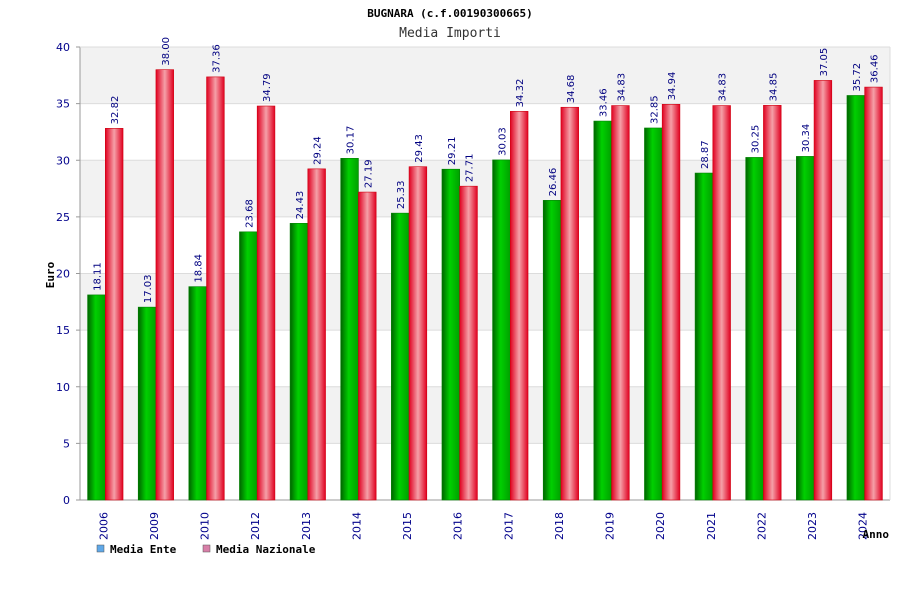 This screenshot has height=600, width=900. Describe the element at coordinates (300, 205) in the screenshot. I see `data-label: 24.43` at that location.